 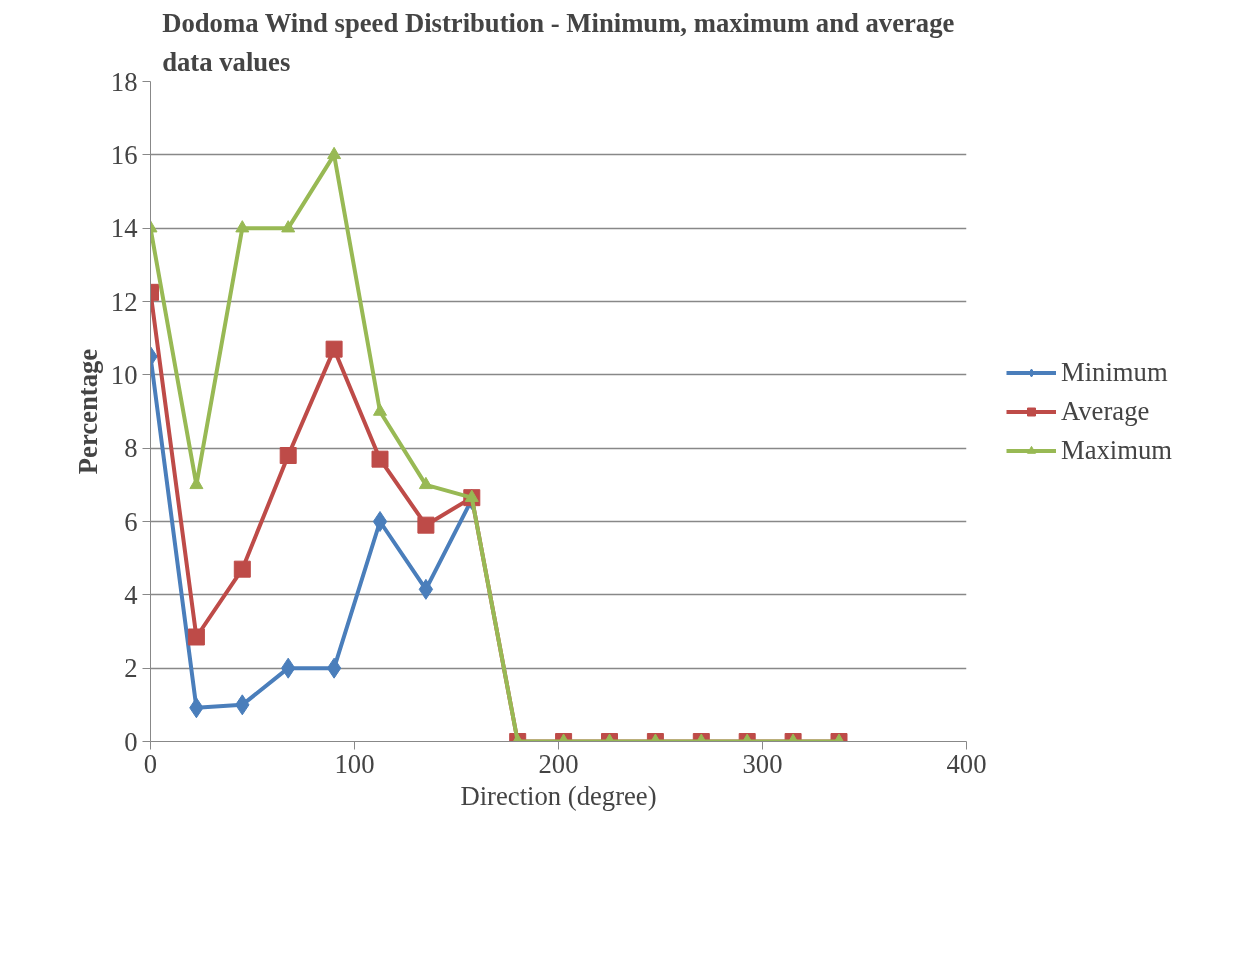 I want to click on y-tick-label: 16, so click(x=124, y=154).